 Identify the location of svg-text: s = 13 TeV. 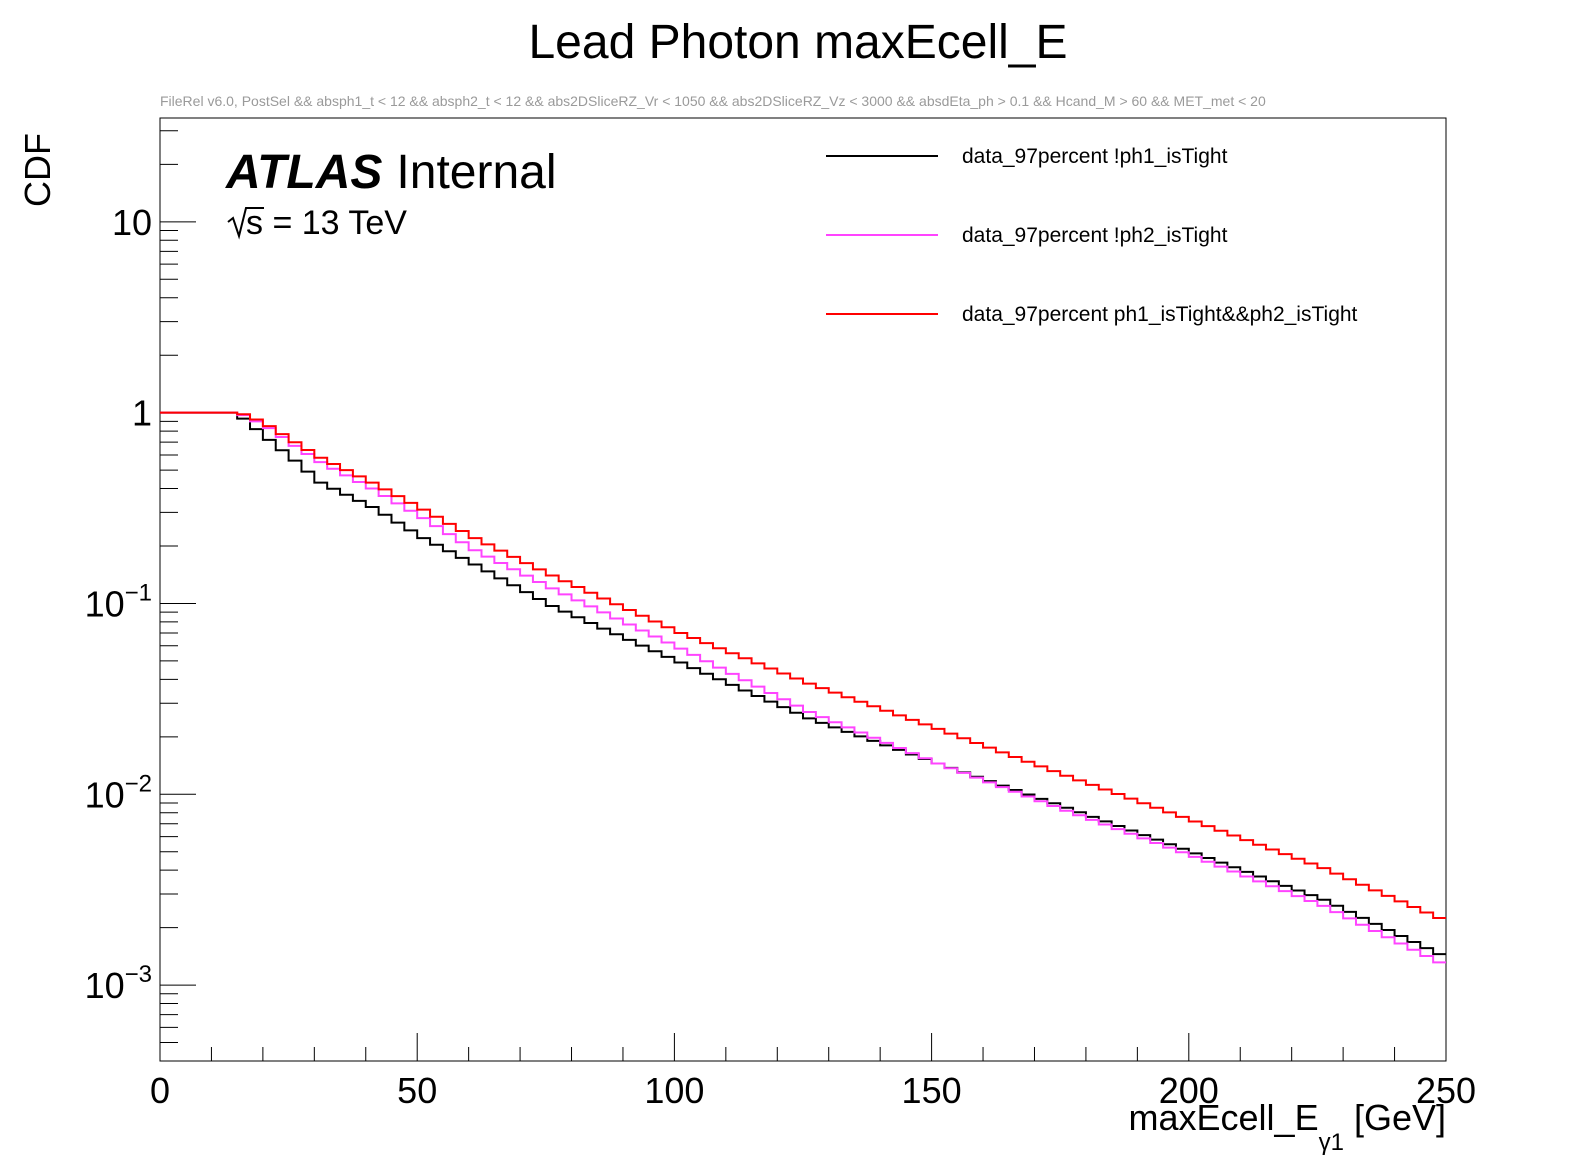
(326, 223).